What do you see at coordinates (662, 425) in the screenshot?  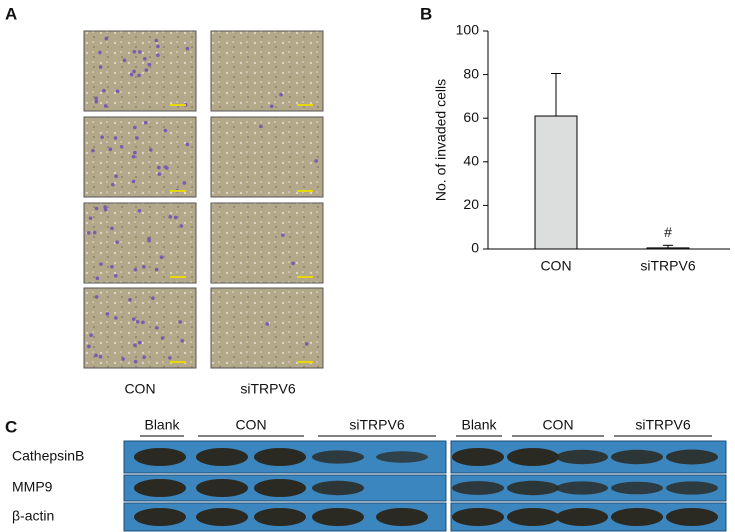 I see `lane-group-label: siTRPV6` at bounding box center [662, 425].